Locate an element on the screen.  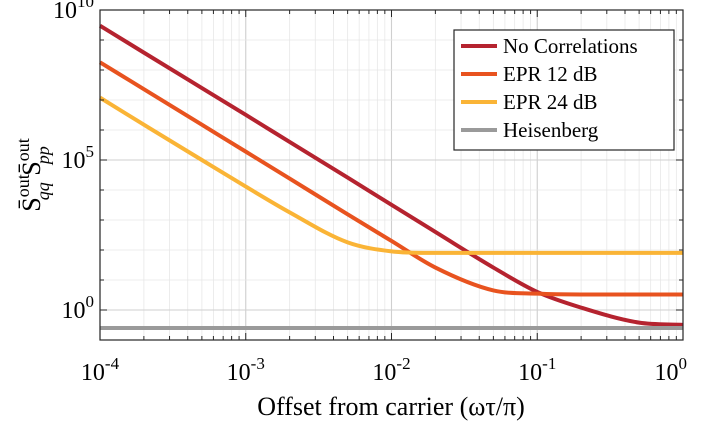
x-tick-label-exponent: -2 is located at coordinates (403, 363).